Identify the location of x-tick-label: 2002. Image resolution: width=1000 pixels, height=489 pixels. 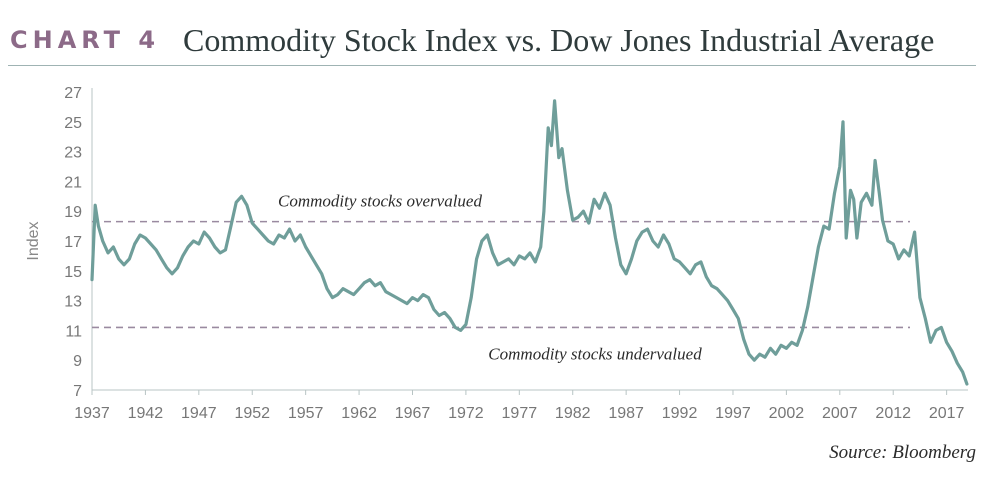
(787, 413).